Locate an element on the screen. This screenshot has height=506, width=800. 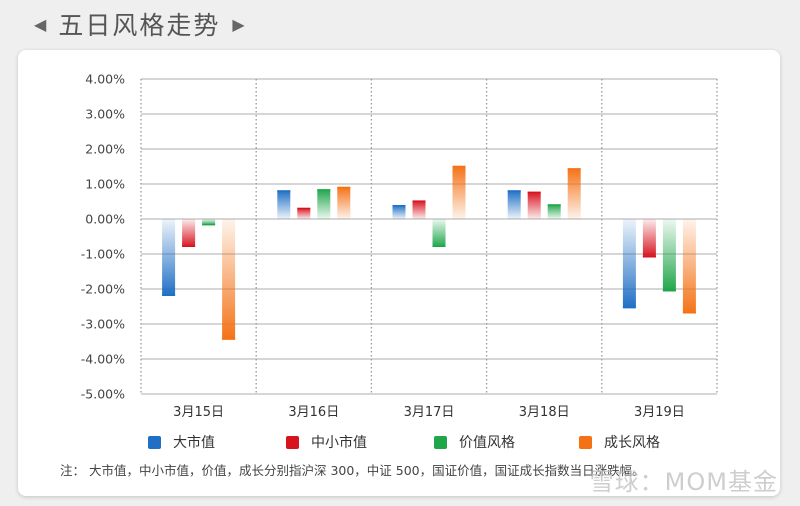
y-tick-label: 4.00% is located at coordinates (105, 79).